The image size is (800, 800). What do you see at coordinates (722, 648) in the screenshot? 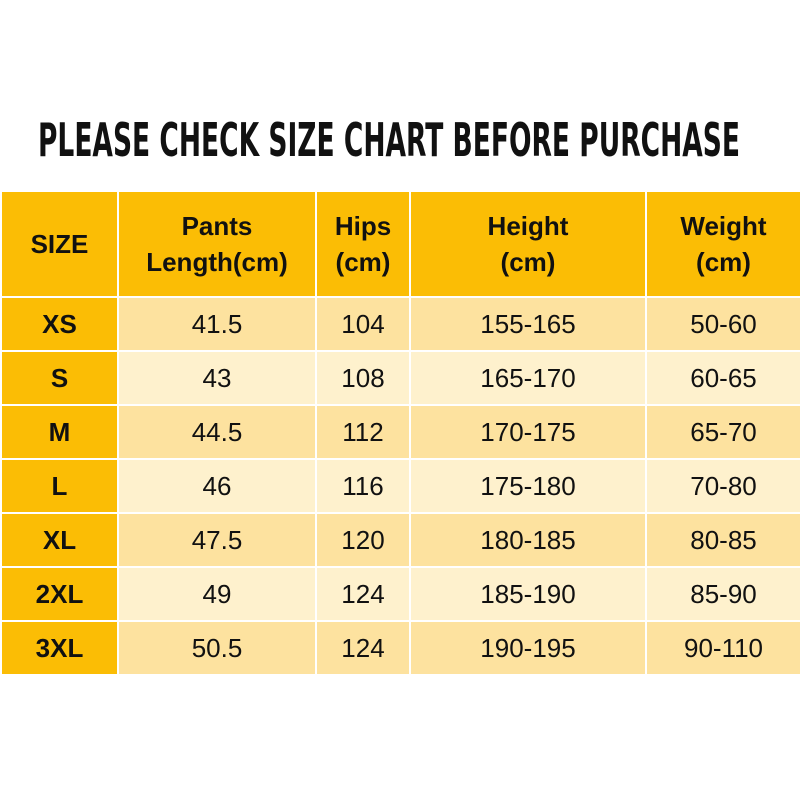
I see `data-cell: 90-110` at bounding box center [722, 648].